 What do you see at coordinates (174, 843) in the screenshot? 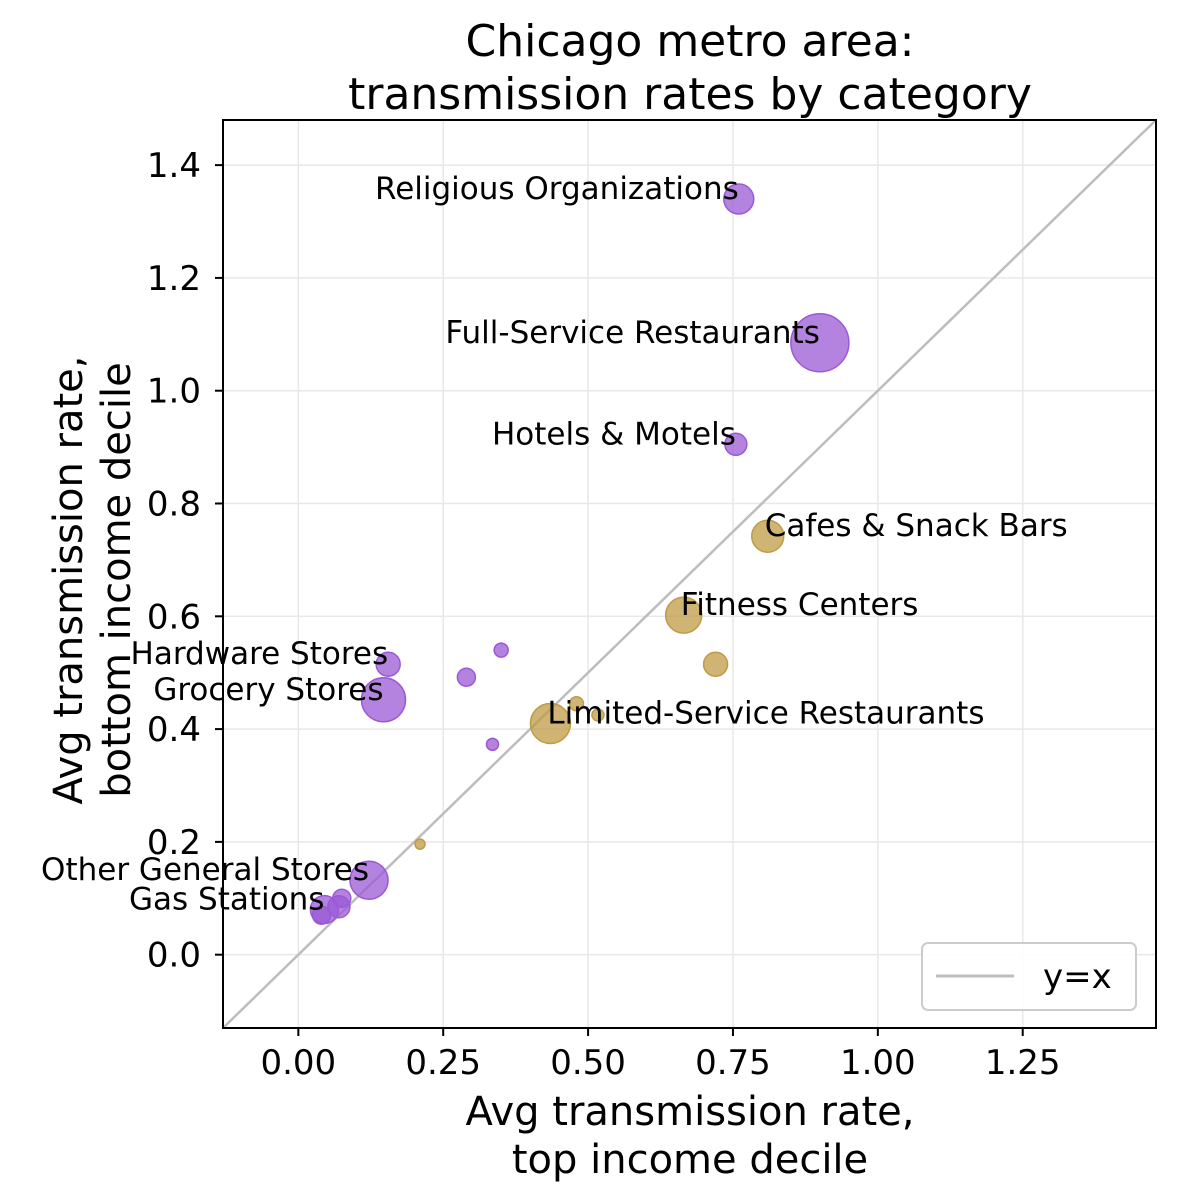
I see `y-tick-label: 0.2` at bounding box center [174, 843].